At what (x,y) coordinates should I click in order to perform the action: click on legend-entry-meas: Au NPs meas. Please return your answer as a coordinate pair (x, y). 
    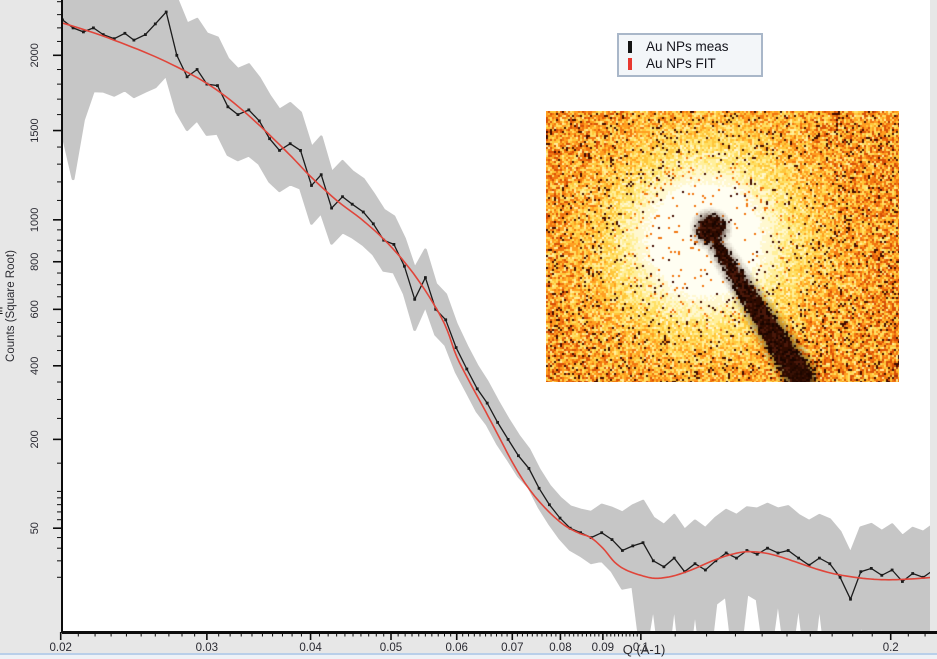
    Looking at the image, I should click on (691, 46).